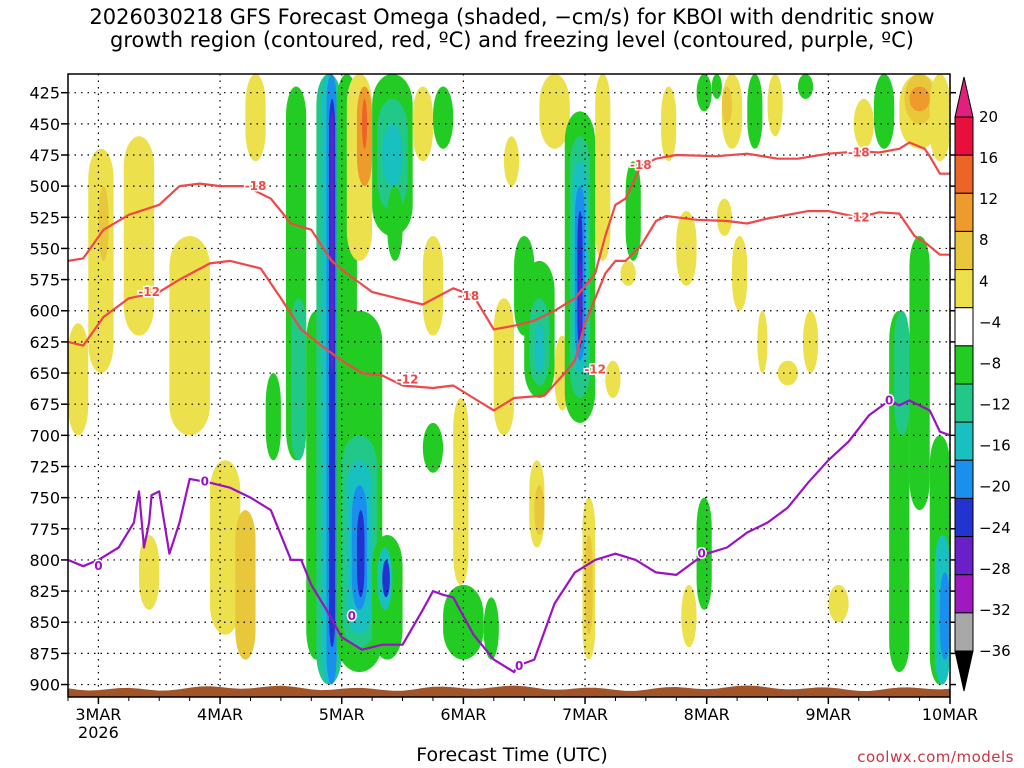  I want to click on y-tick-label: 700, so click(44, 435).